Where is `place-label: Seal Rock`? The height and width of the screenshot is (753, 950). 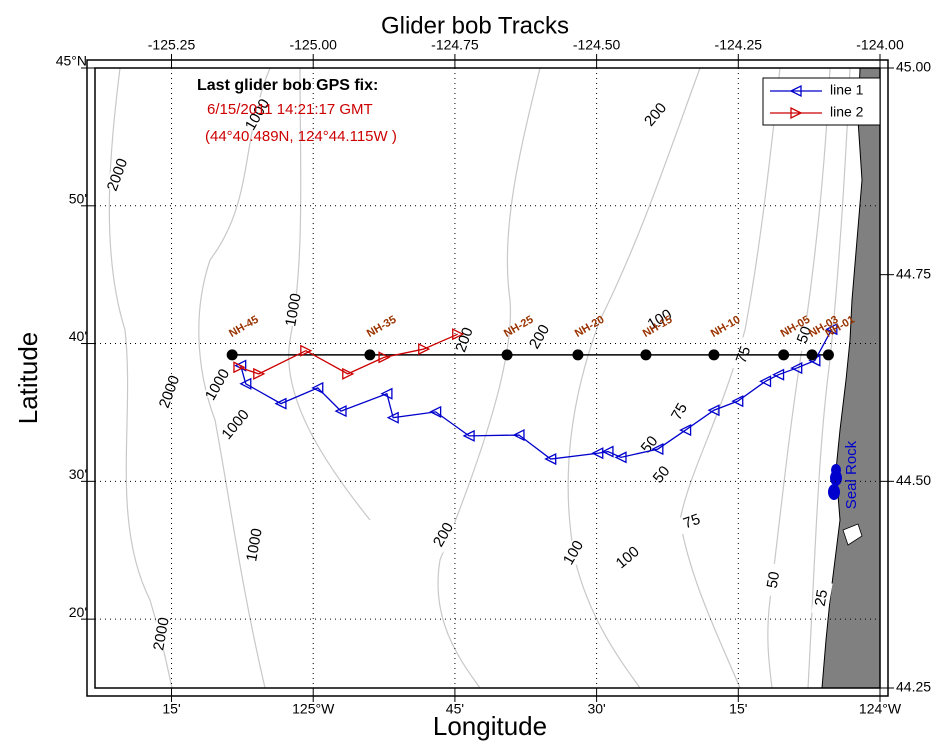
place-label: Seal Rock is located at coordinates (851, 474).